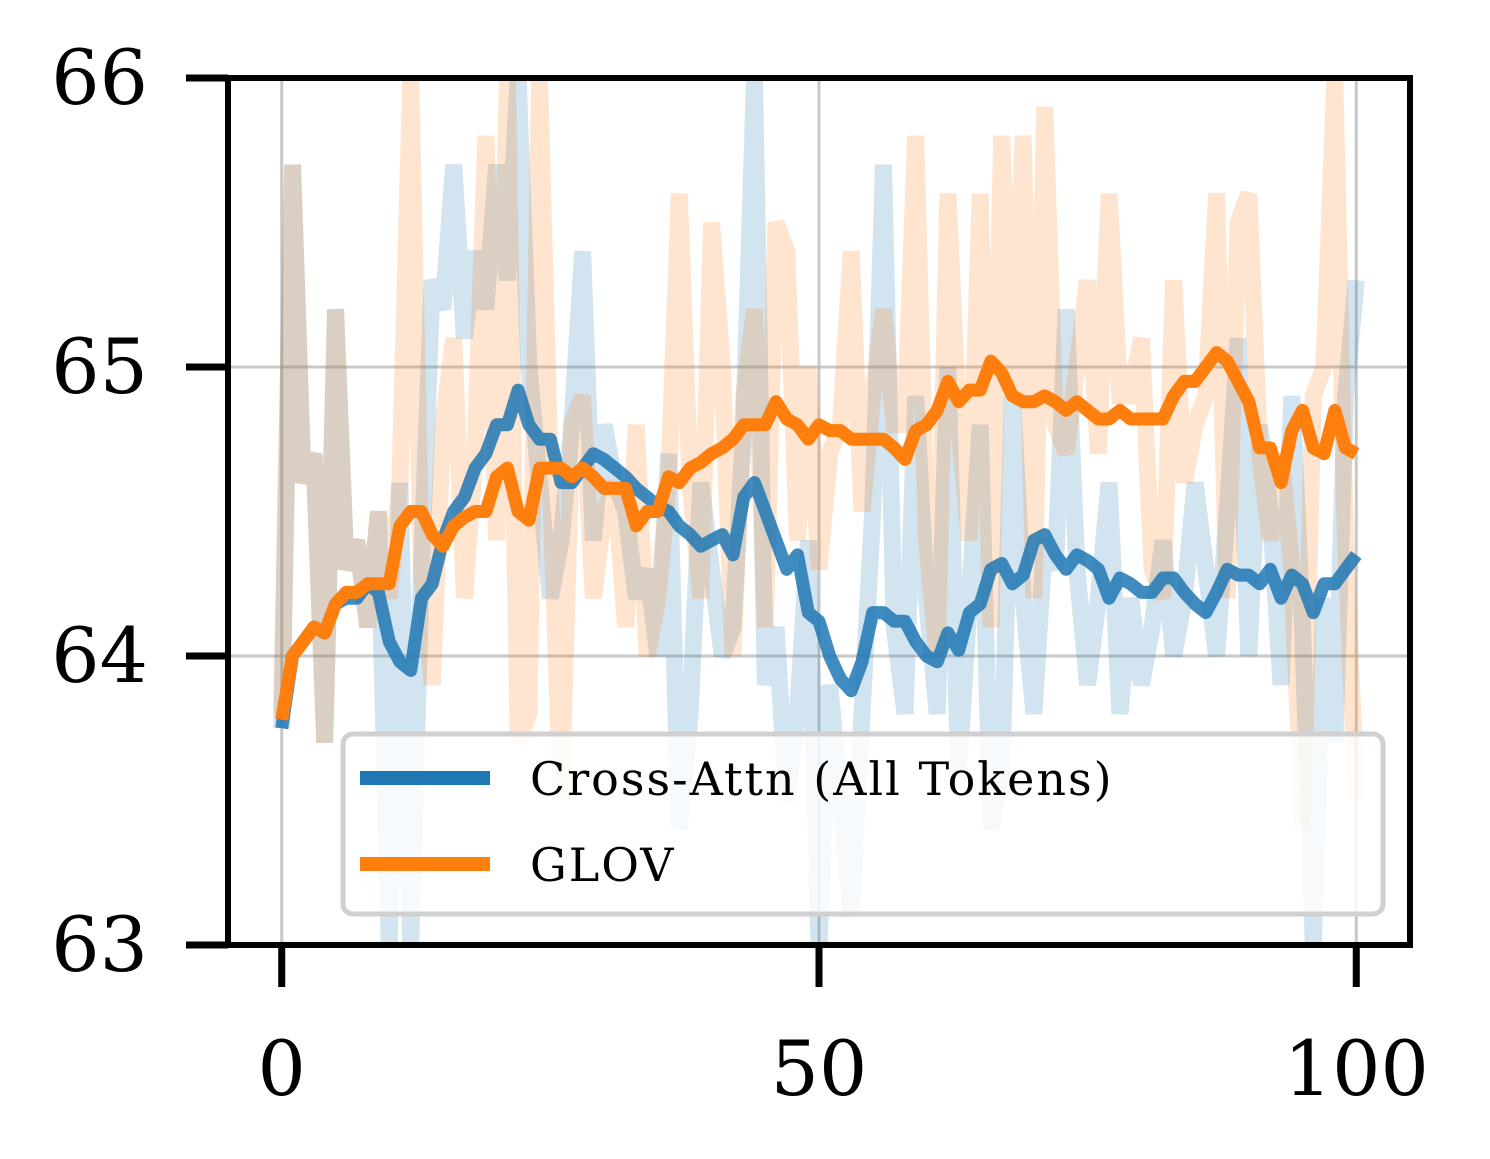 This screenshot has width=1490, height=1159. What do you see at coordinates (1356, 1068) in the screenshot?
I see `x-tick-label-100: 100` at bounding box center [1356, 1068].